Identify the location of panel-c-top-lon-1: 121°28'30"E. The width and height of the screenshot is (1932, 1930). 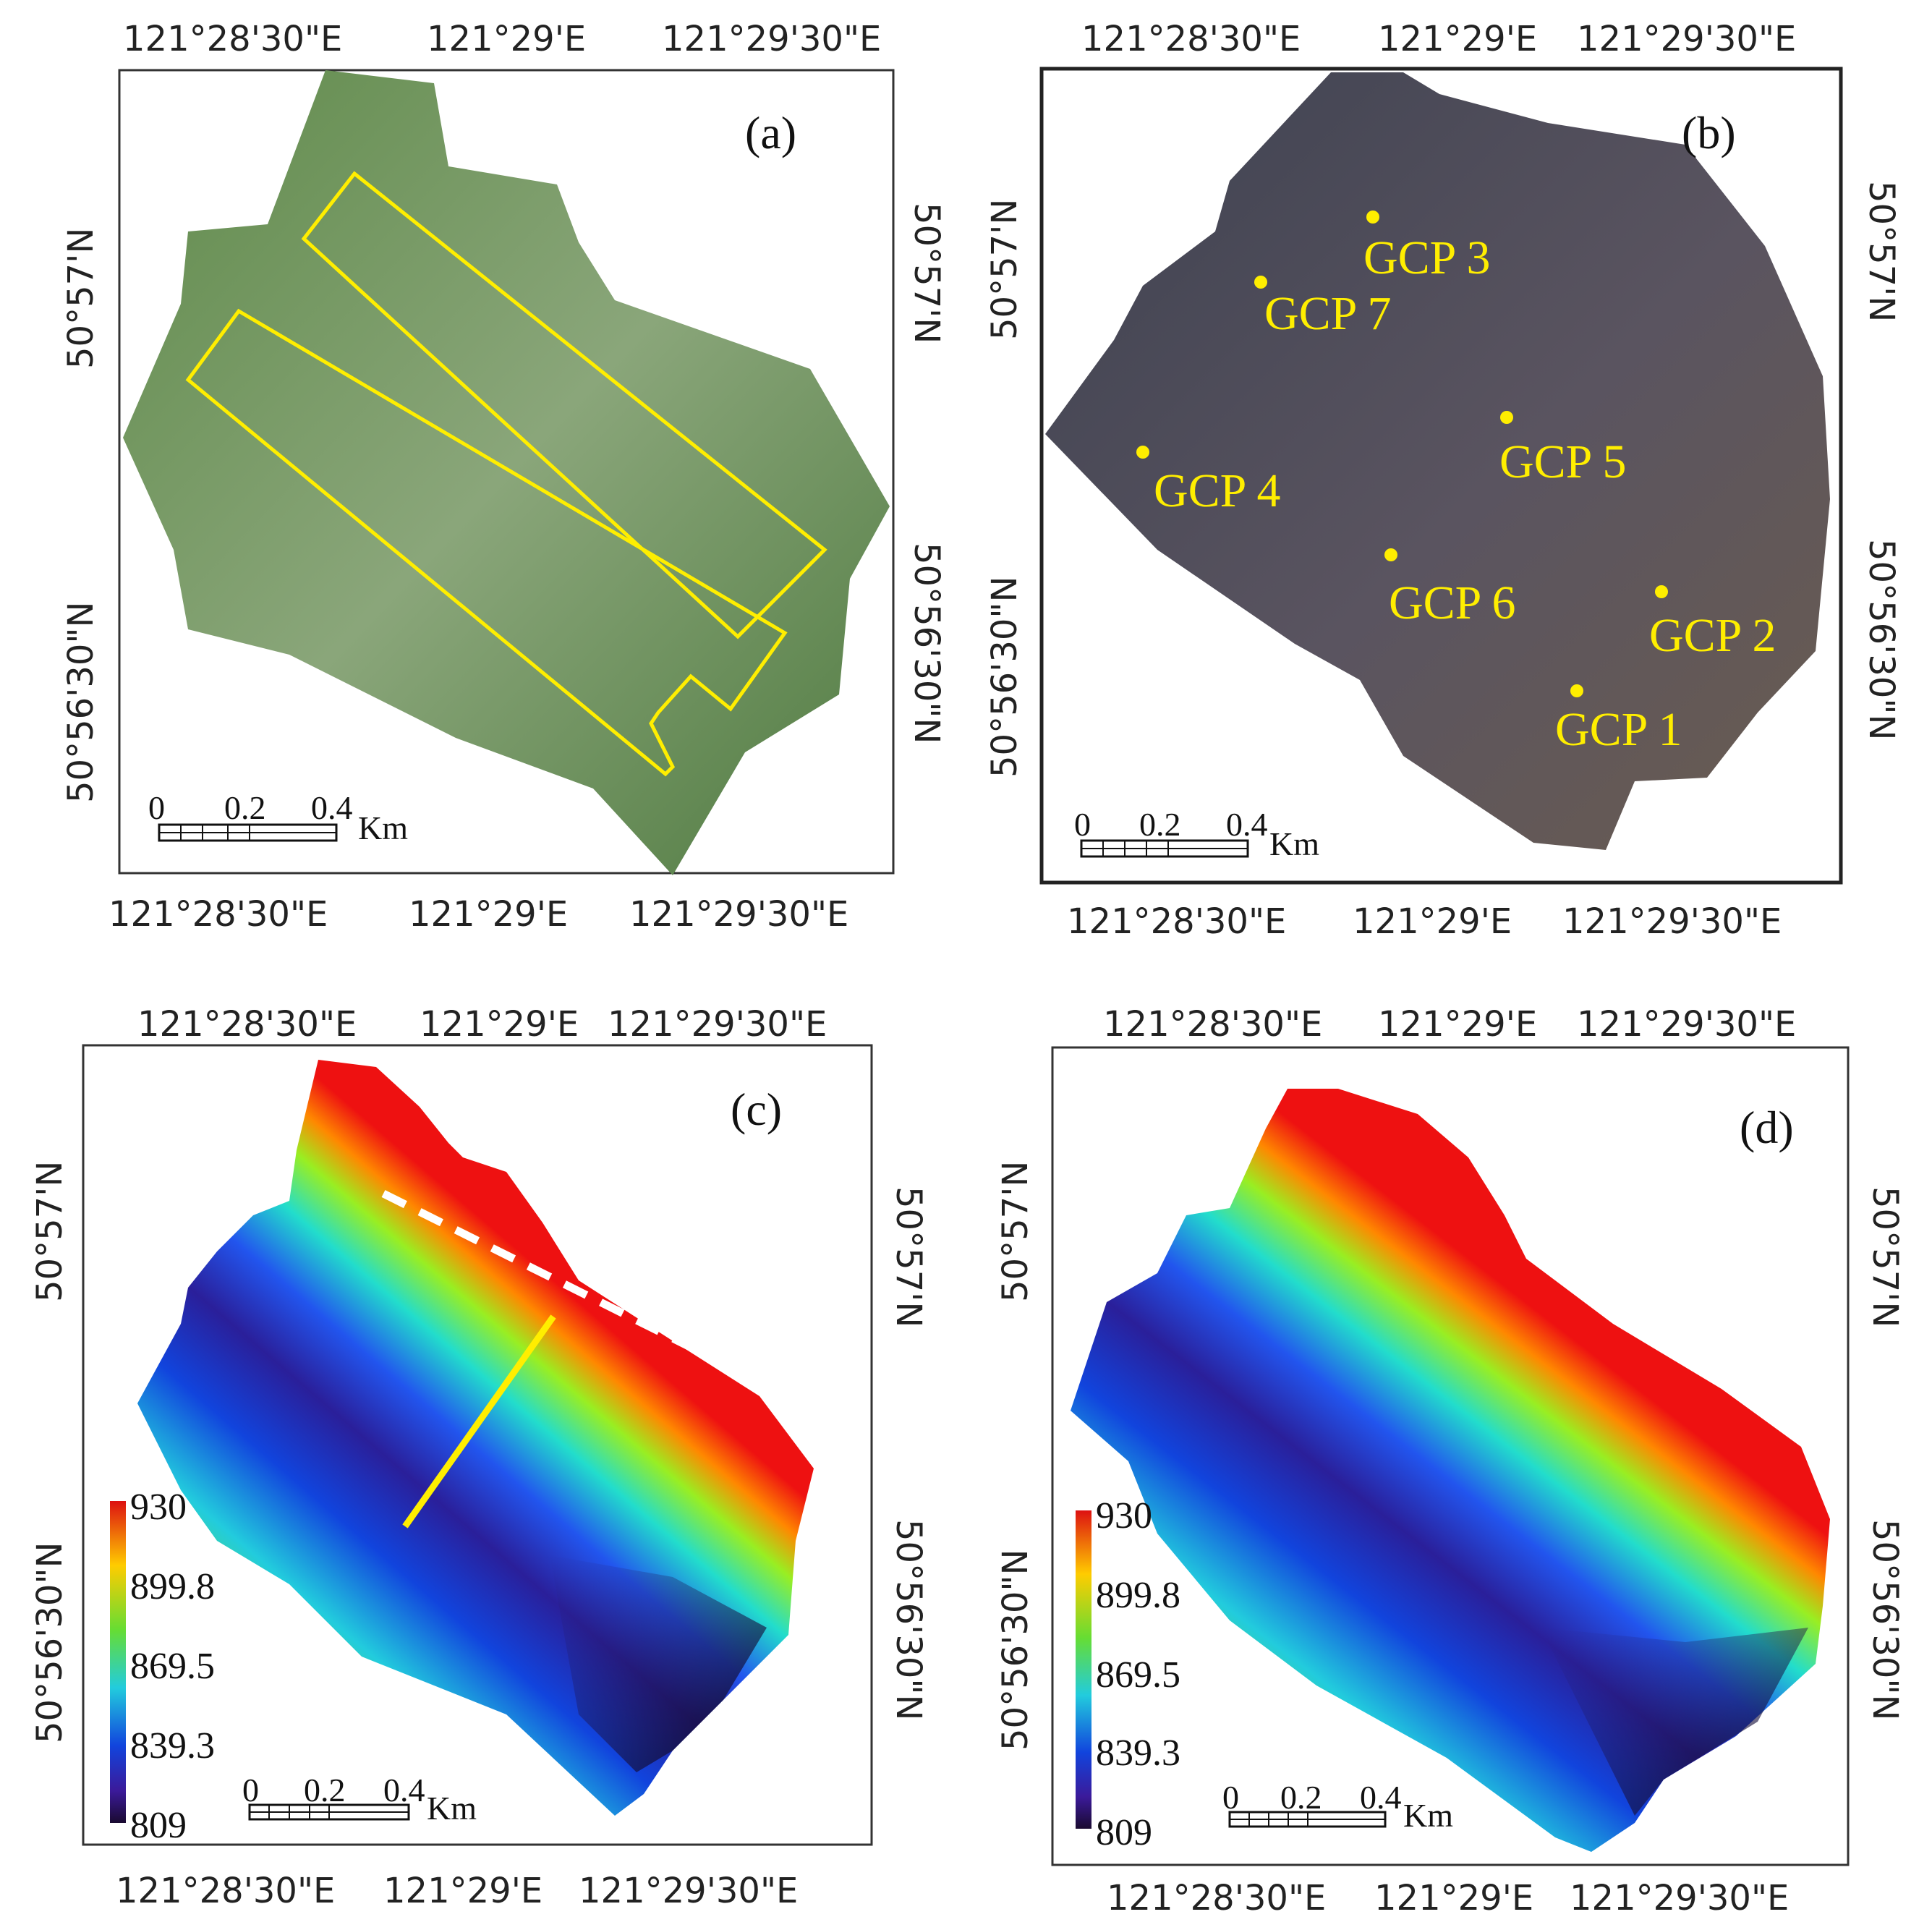
(247, 1024).